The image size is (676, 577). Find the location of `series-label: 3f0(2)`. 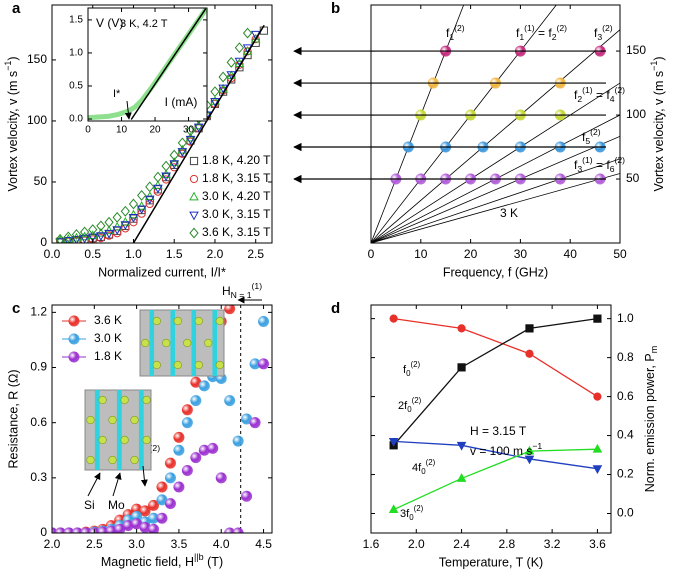

series-label: 3f0(2) is located at coordinates (412, 513).